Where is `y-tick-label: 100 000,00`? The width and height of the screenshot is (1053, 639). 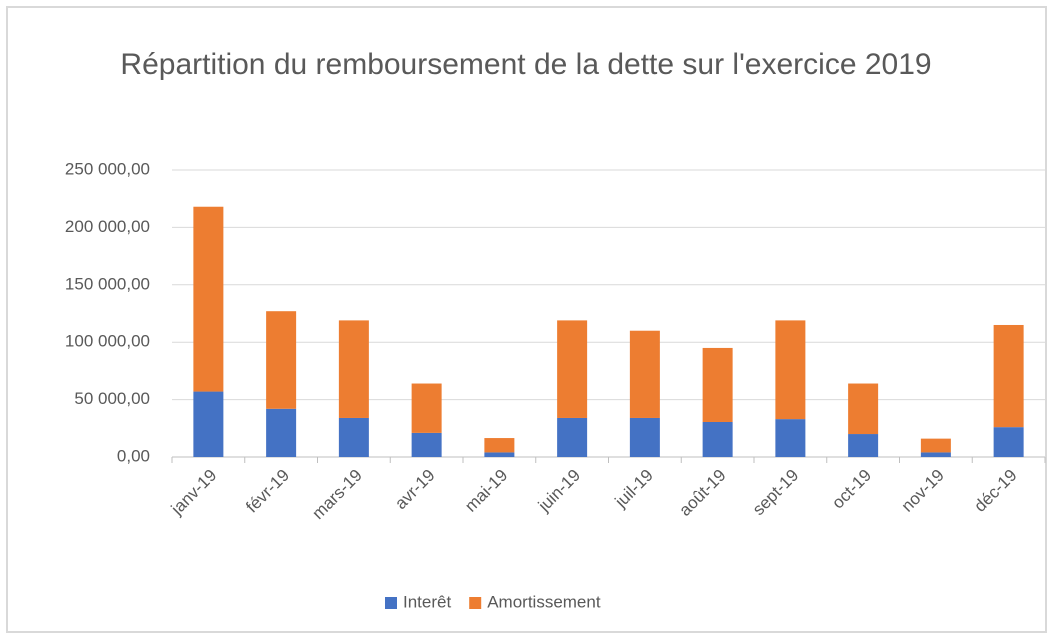
y-tick-label: 100 000,00 is located at coordinates (107, 341).